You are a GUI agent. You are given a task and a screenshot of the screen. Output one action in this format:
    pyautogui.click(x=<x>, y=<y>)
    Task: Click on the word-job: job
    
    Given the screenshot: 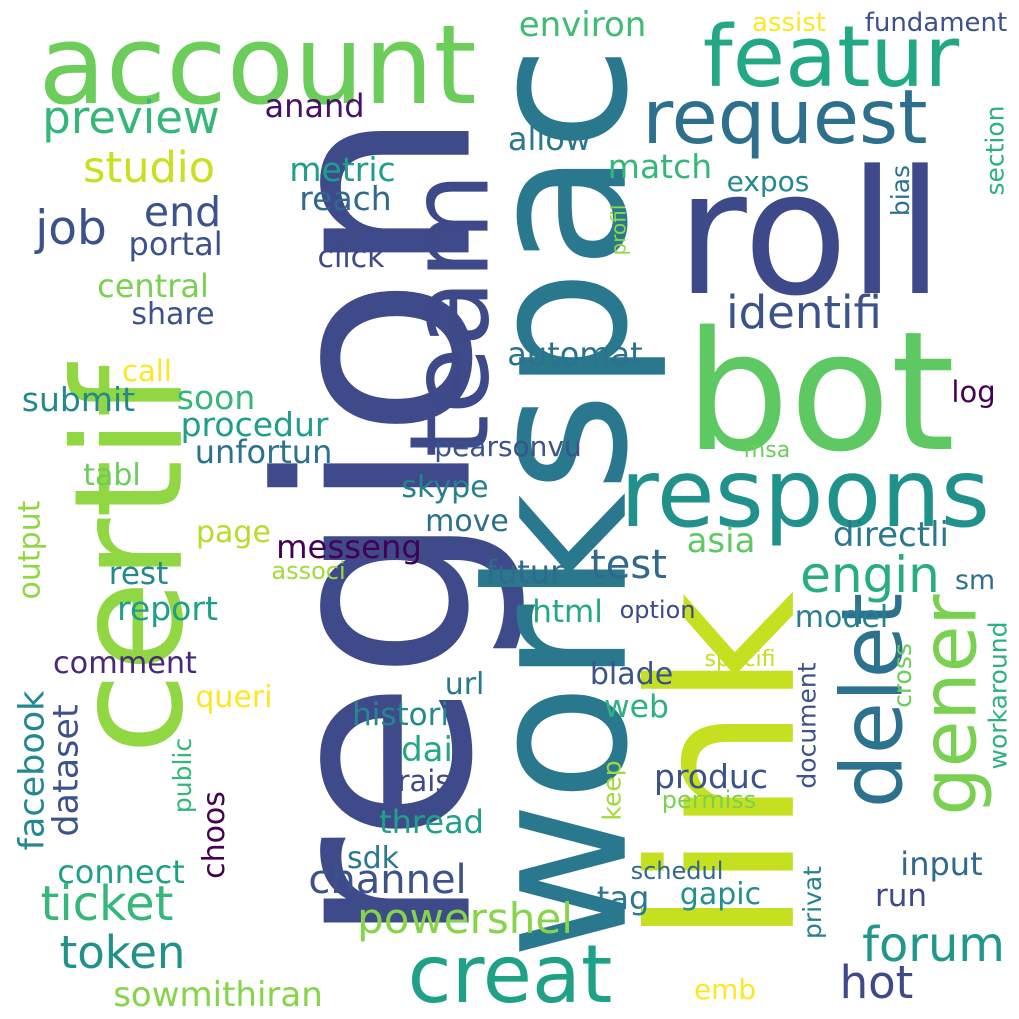 What is the action you would take?
    pyautogui.click(x=71, y=228)
    